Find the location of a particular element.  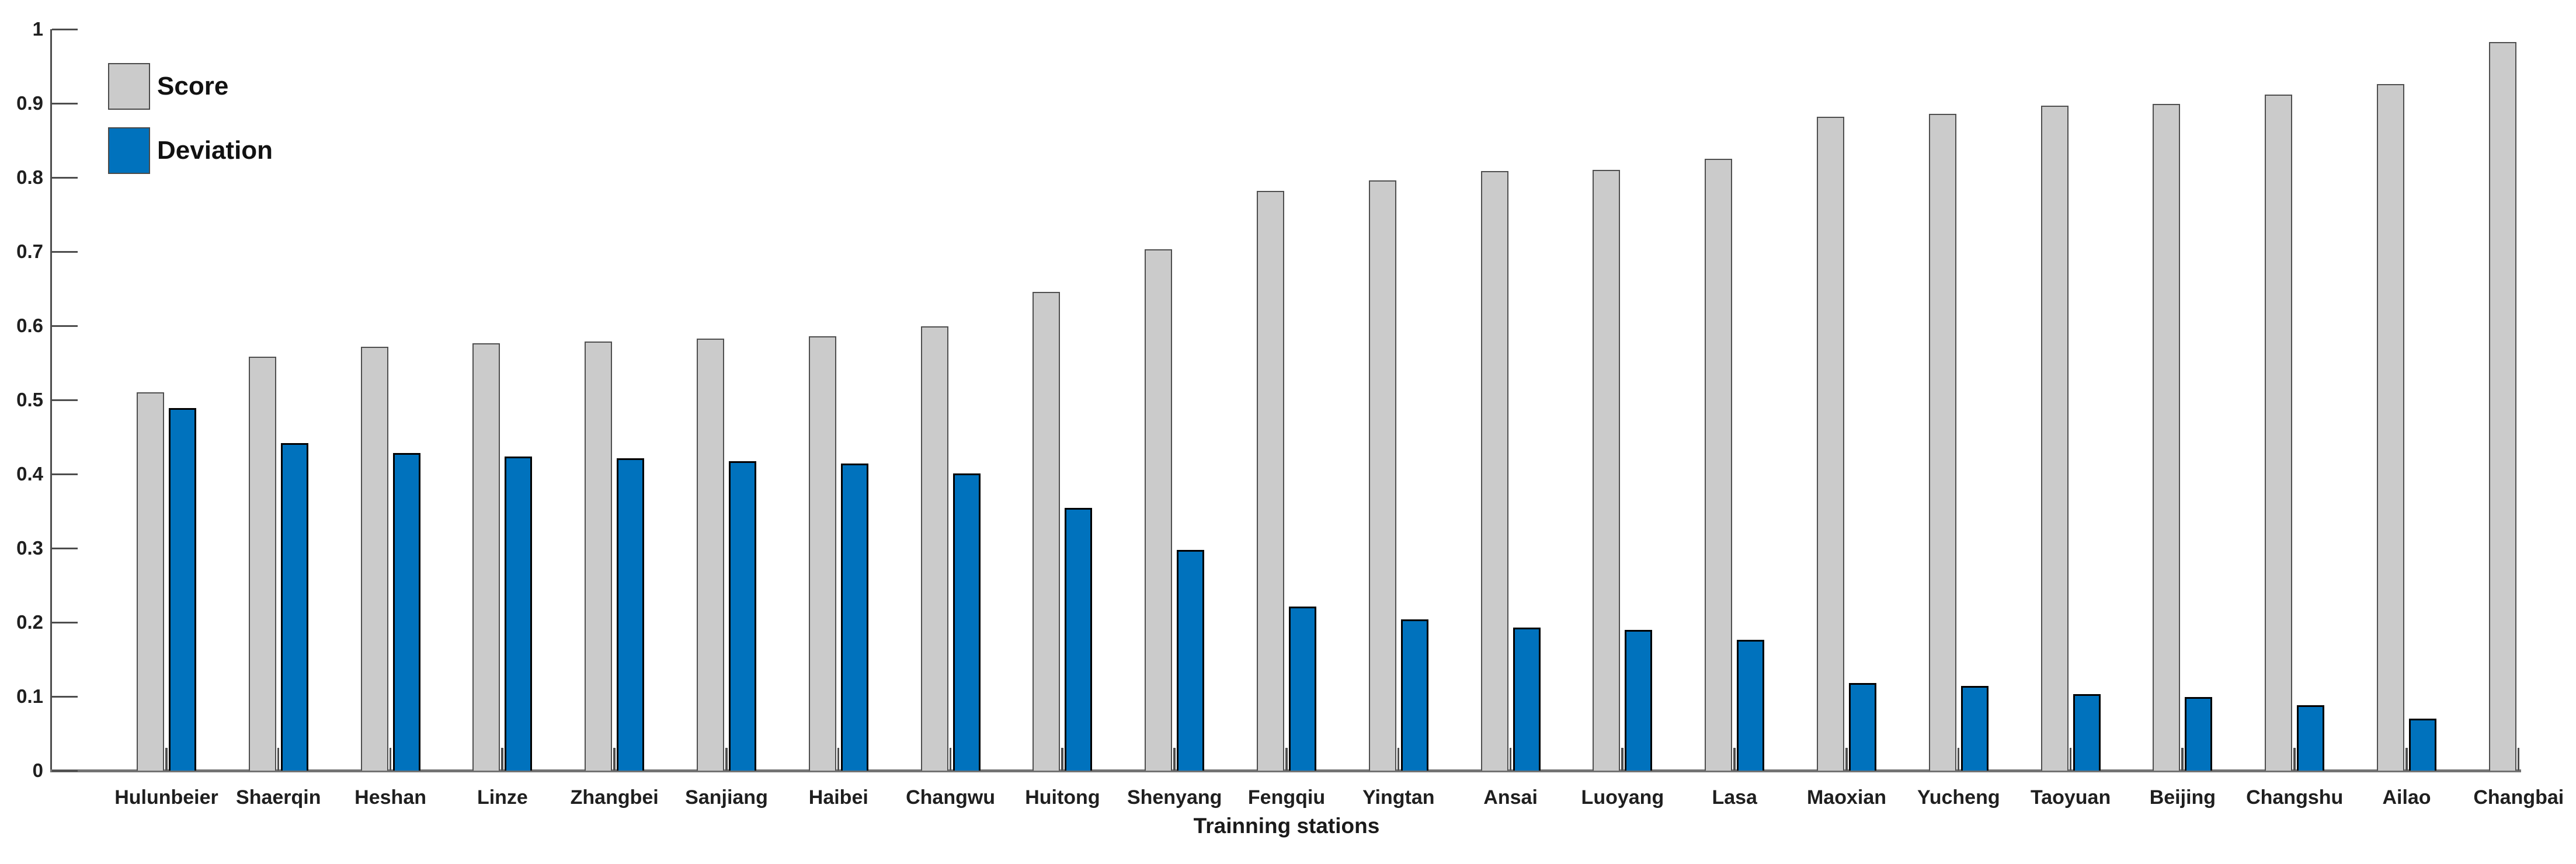

x-axis-label: Changshu is located at coordinates (2295, 798).